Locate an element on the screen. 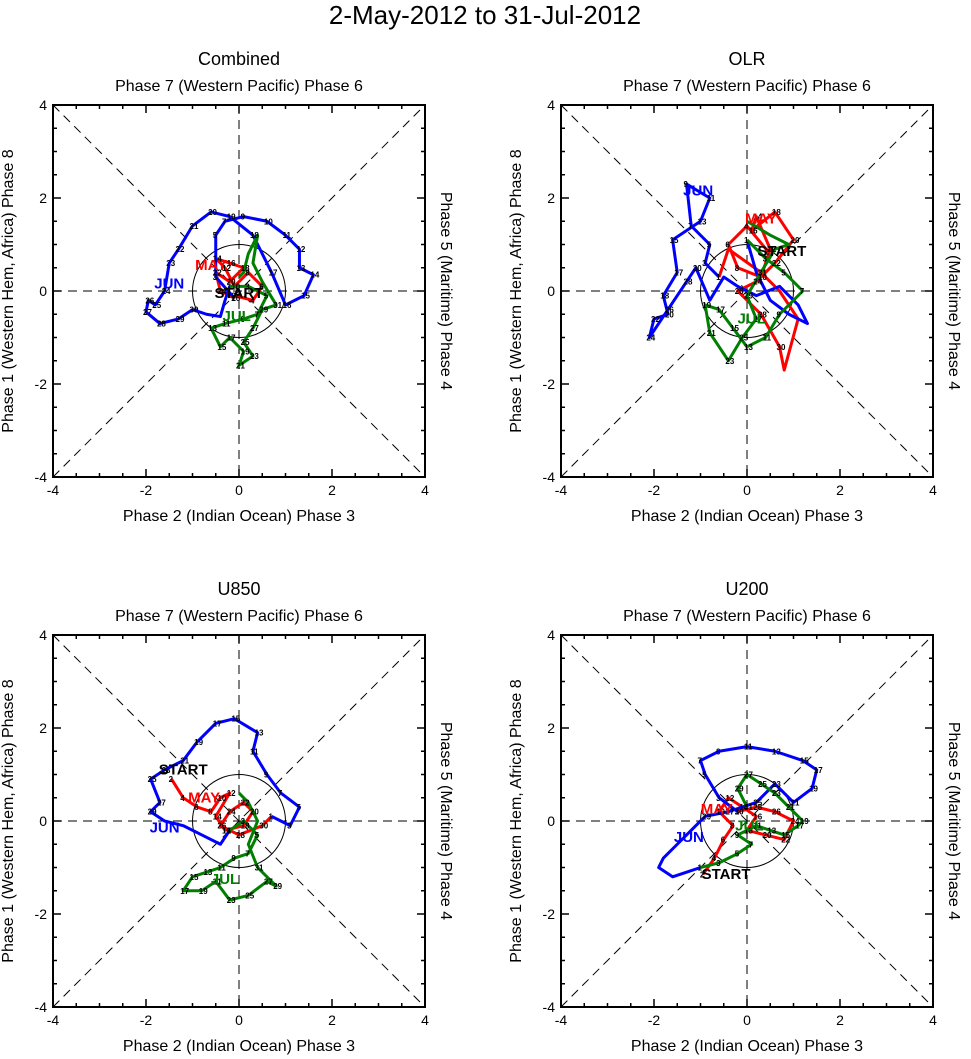  day-label: 3 is located at coordinates (718, 798).